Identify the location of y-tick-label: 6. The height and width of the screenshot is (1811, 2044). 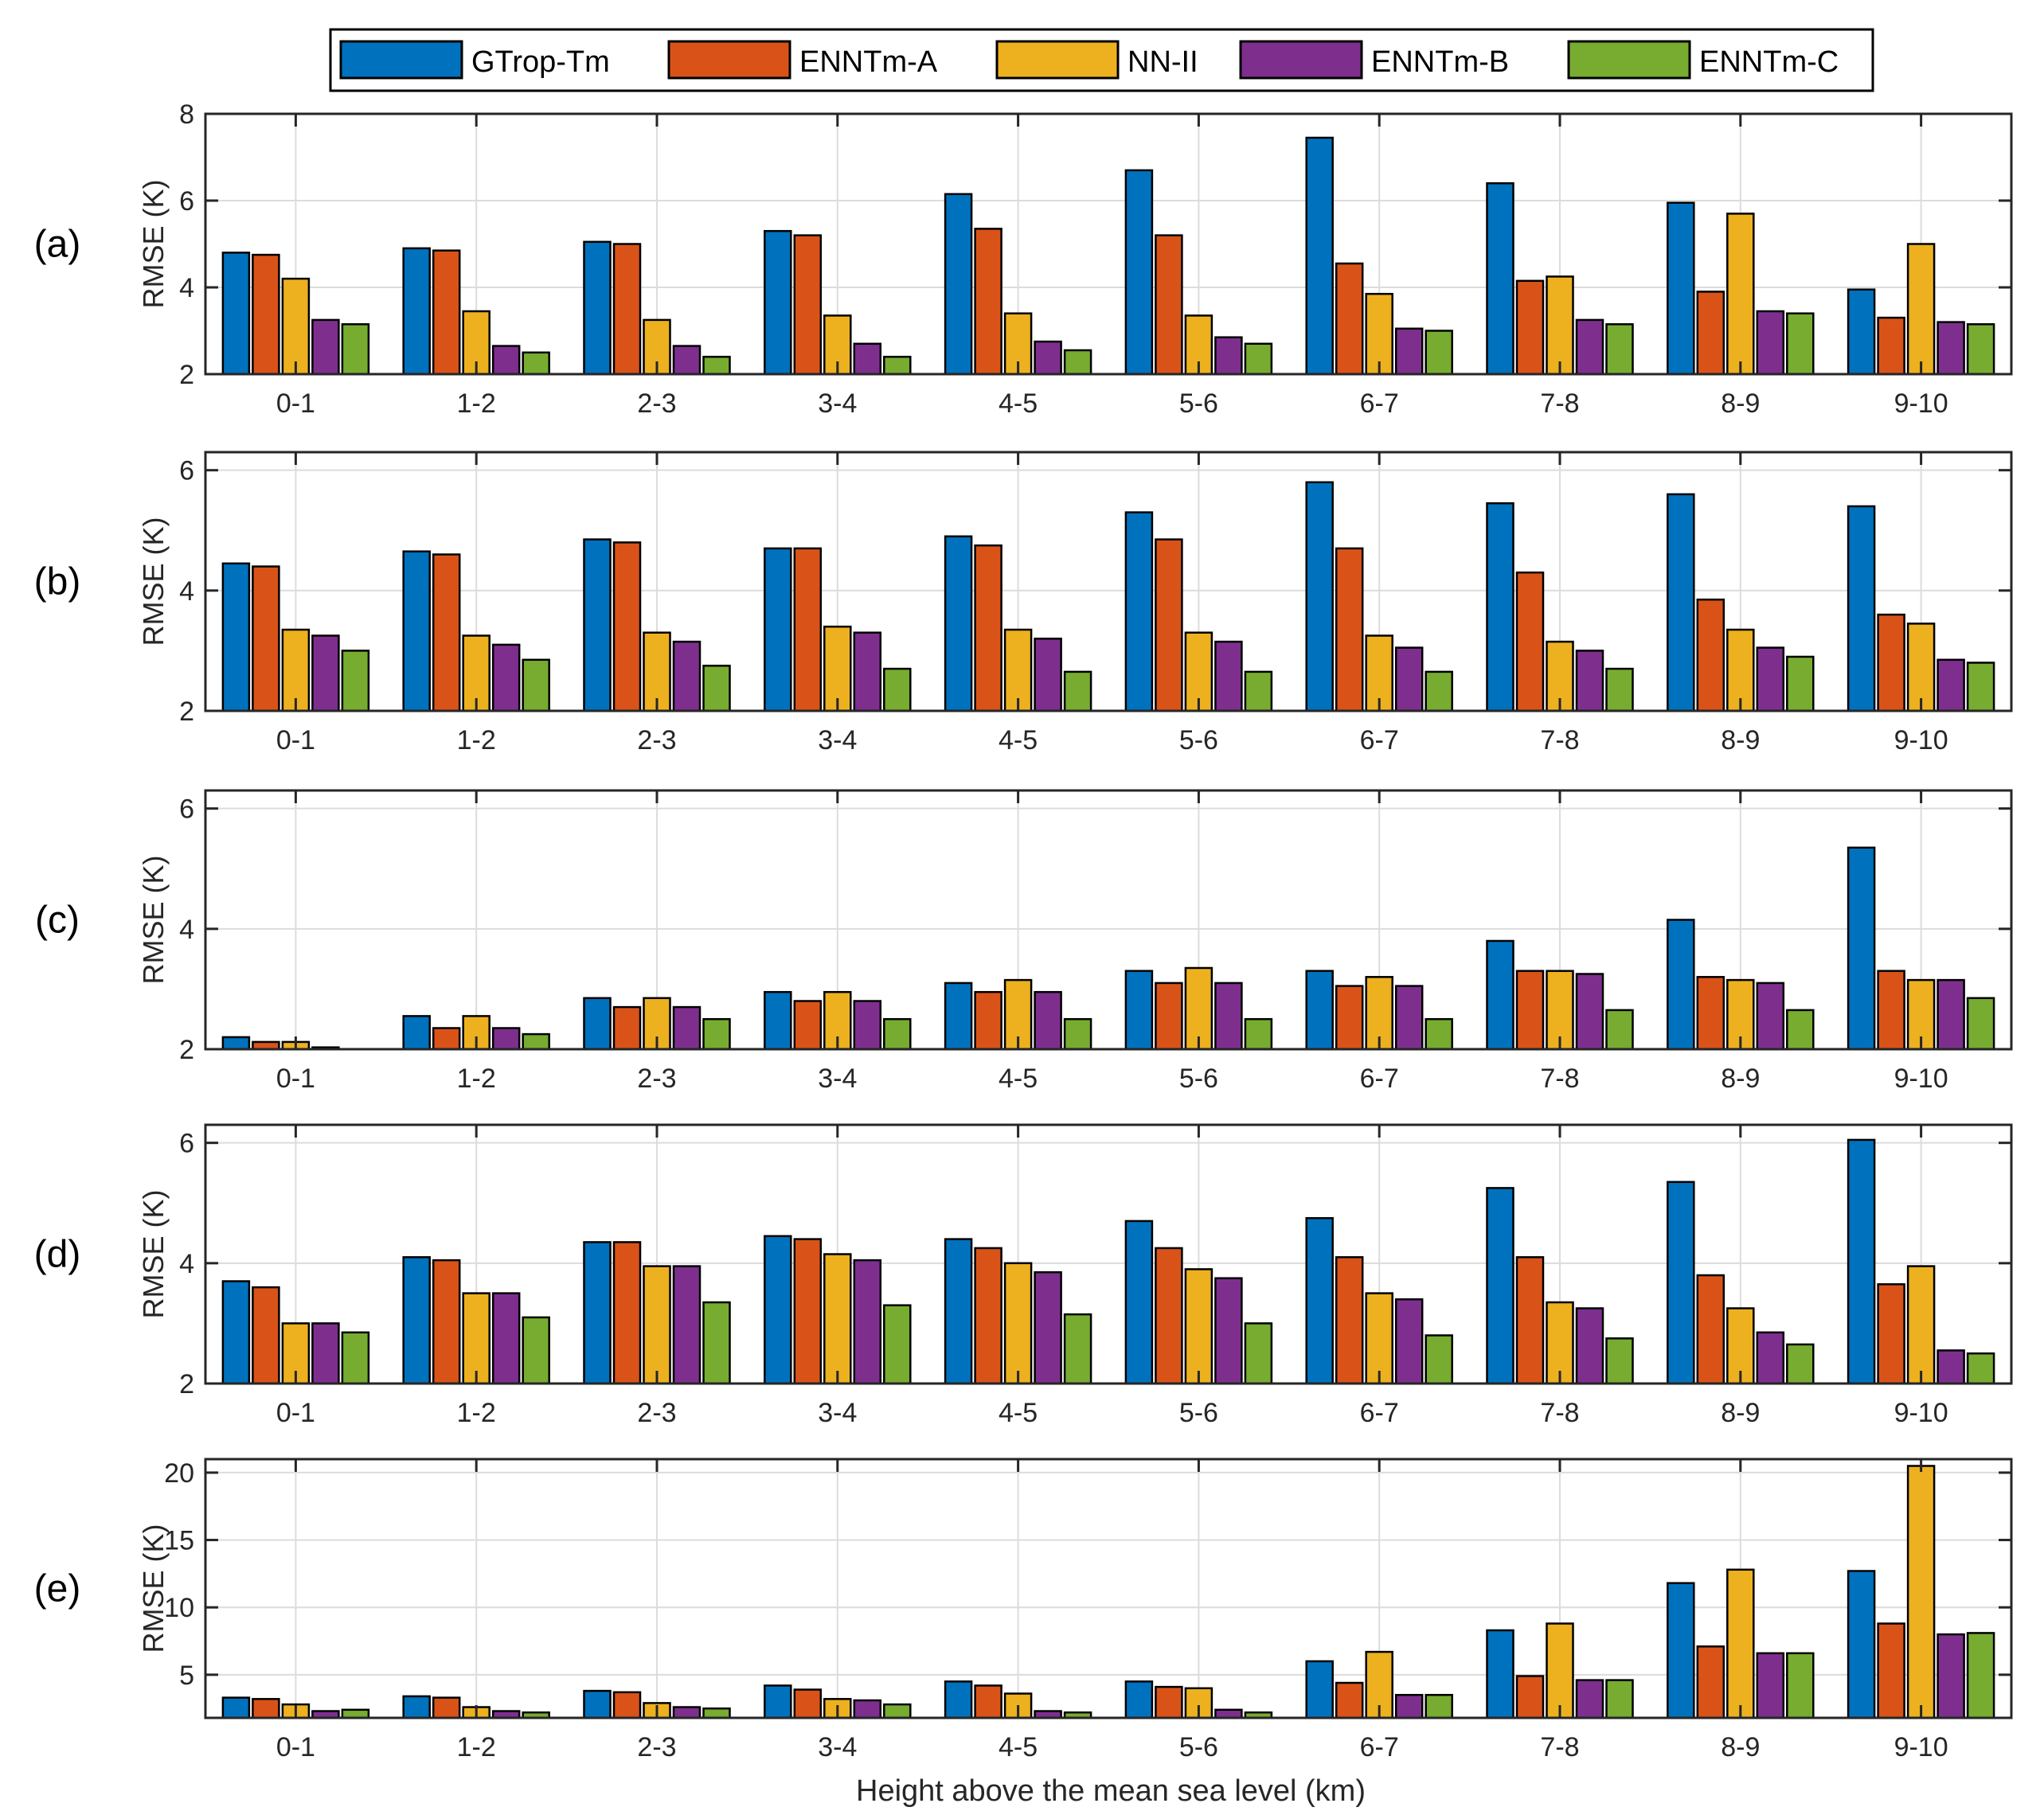
(186, 471).